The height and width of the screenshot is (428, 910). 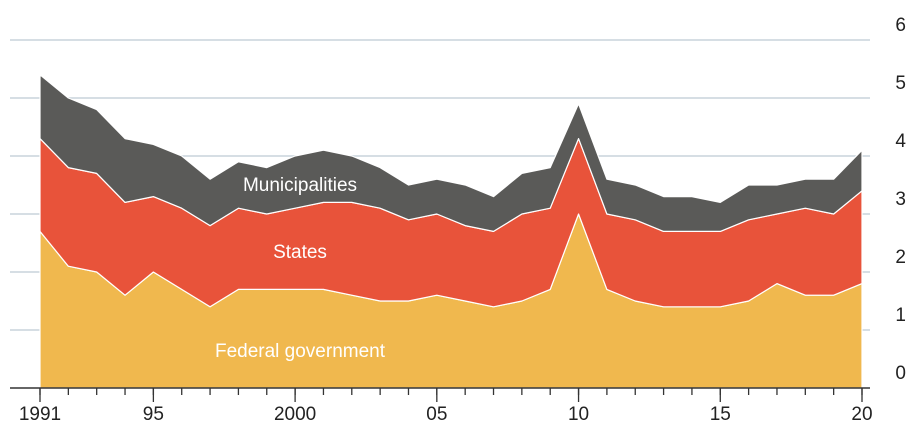 What do you see at coordinates (300, 185) in the screenshot?
I see `series-label: Municipalities` at bounding box center [300, 185].